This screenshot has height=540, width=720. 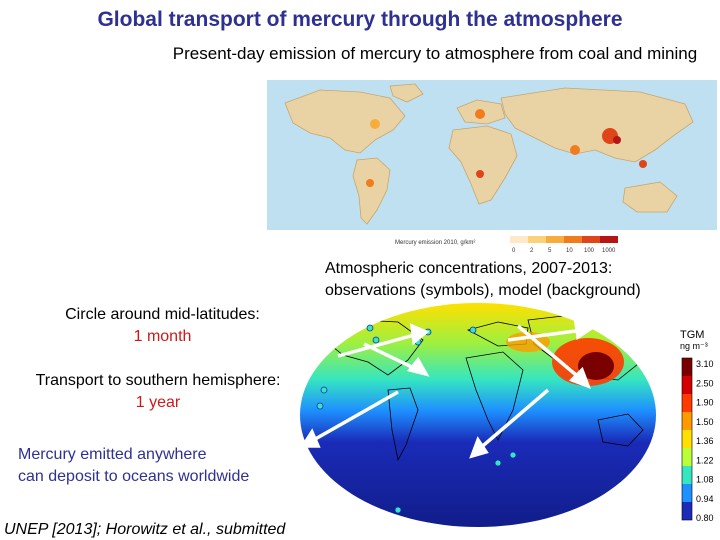 What do you see at coordinates (692, 335) in the screenshot?
I see `tgm-colorbar-title: TGM` at bounding box center [692, 335].